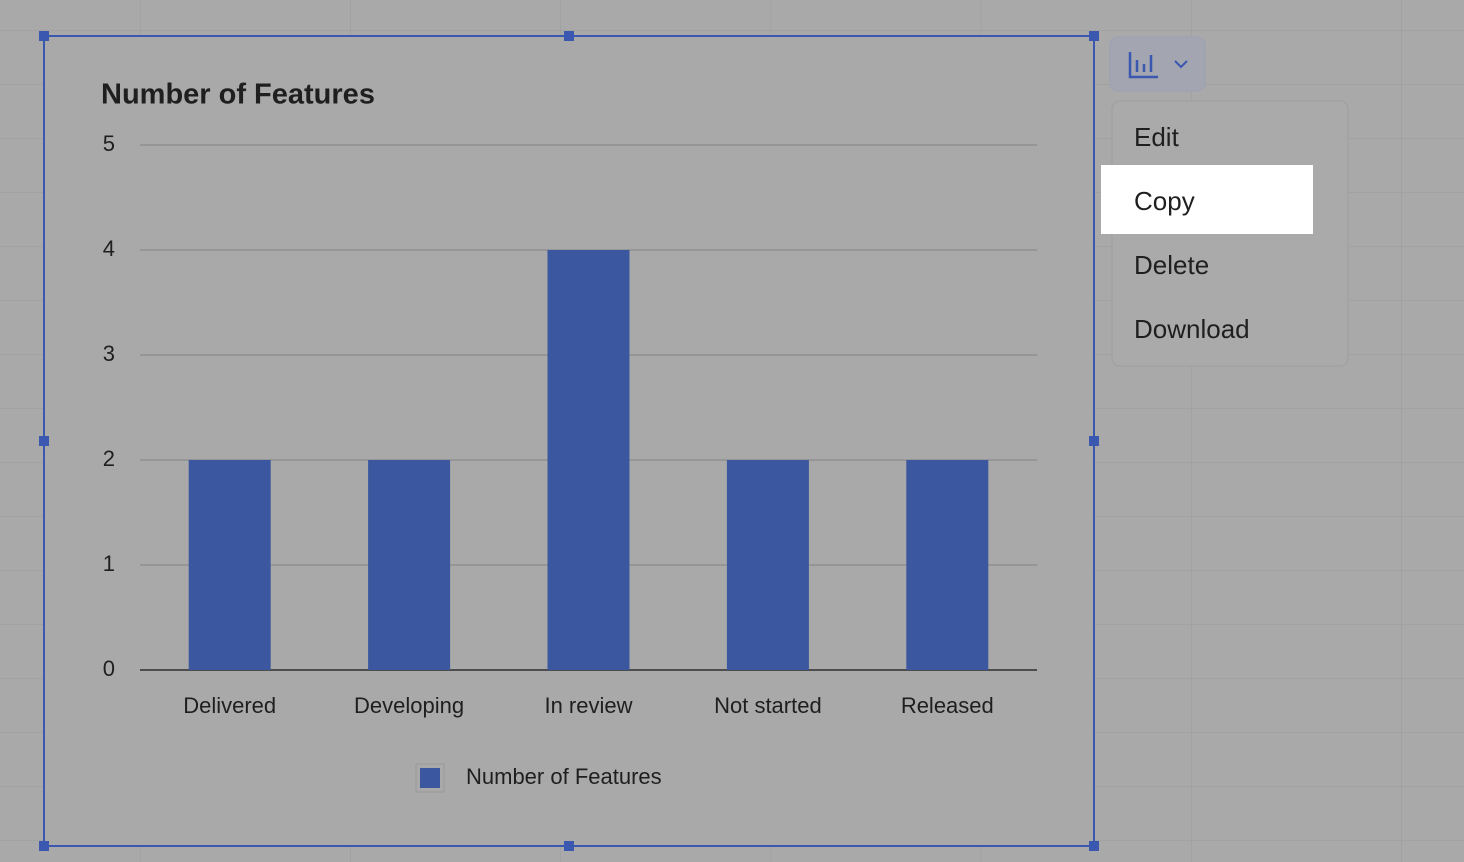  I want to click on x-tick-label: Not started, so click(768, 705).